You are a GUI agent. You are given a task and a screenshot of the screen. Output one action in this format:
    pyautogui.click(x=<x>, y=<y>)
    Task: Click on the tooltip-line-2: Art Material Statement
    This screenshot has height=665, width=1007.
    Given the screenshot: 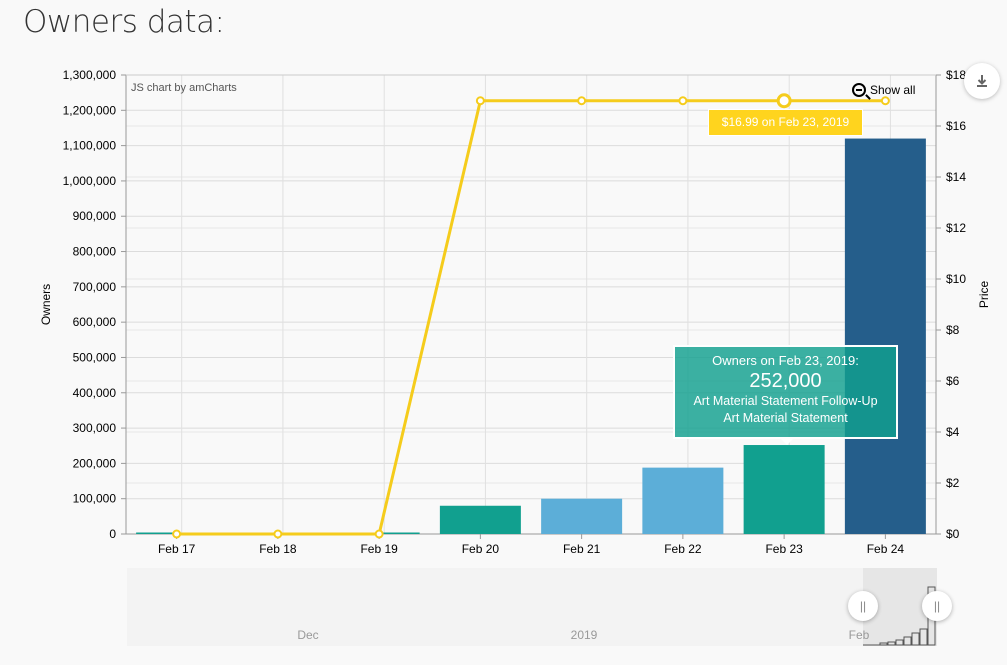 What is the action you would take?
    pyautogui.click(x=785, y=418)
    